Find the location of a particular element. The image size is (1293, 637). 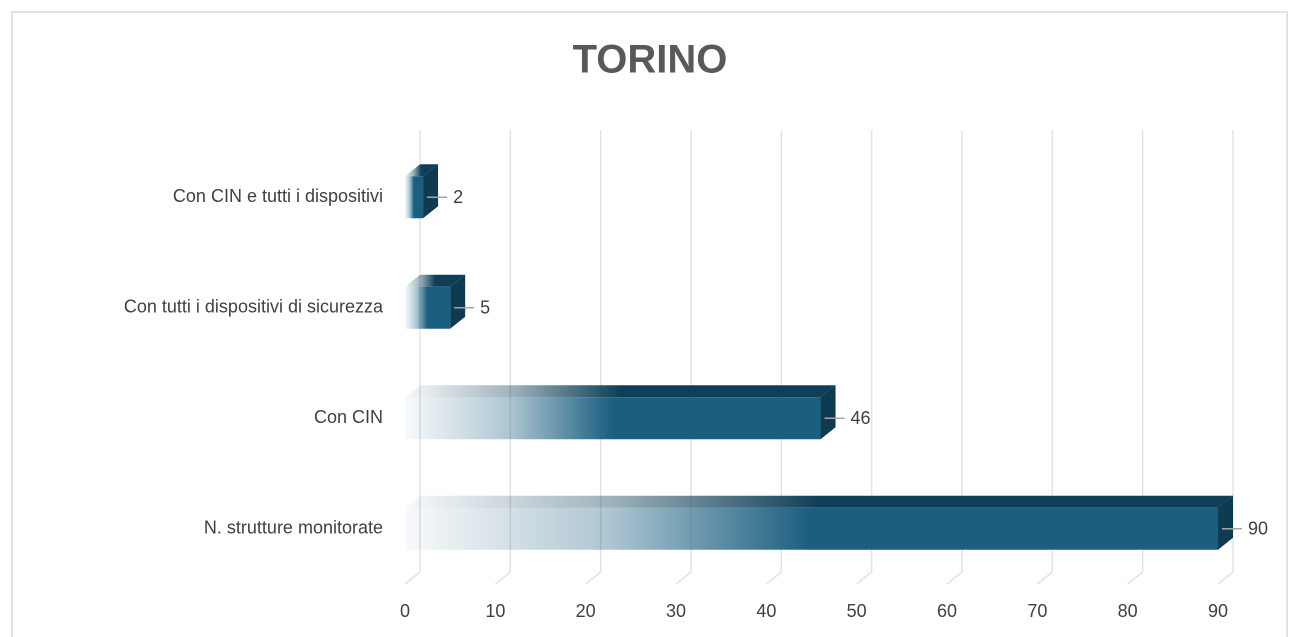

x-tick-label: 60 is located at coordinates (947, 611).